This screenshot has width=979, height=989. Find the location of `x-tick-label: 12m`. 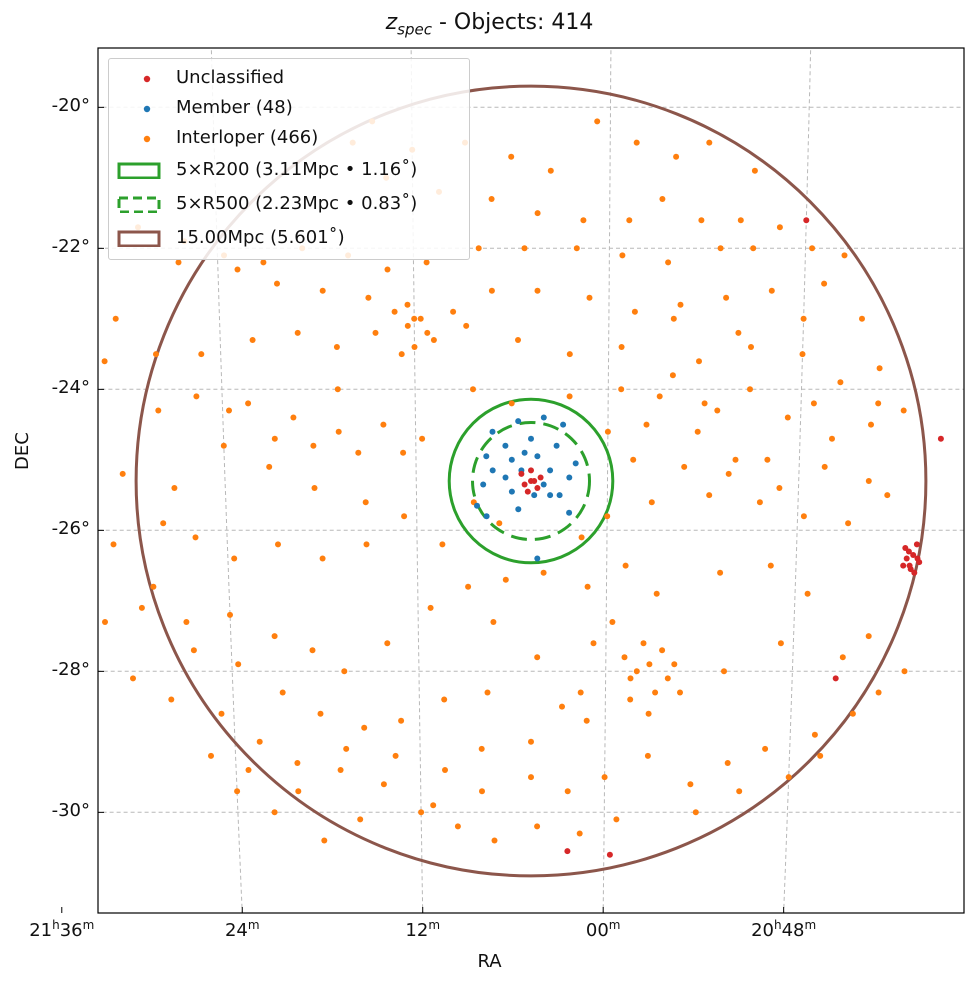

x-tick-label: 12m is located at coordinates (423, 929).